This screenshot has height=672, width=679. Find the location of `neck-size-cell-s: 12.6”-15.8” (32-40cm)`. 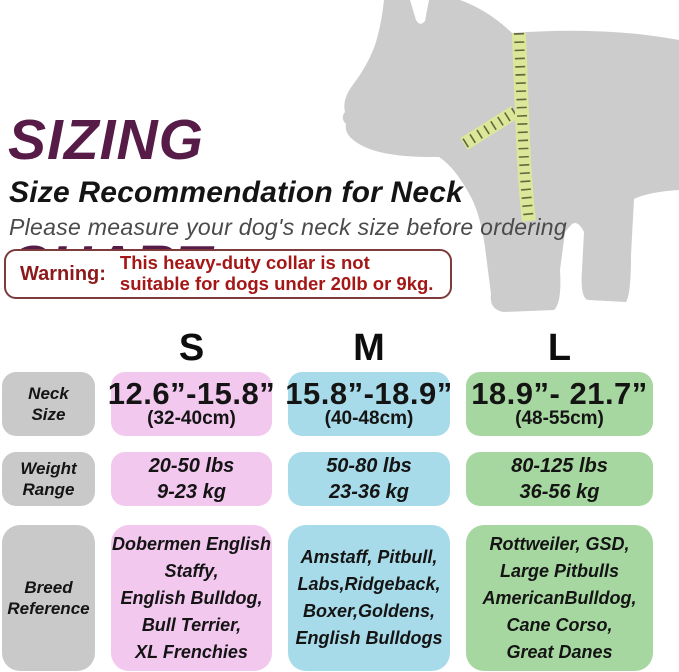

neck-size-cell-s: 12.6”-15.8” (32-40cm) is located at coordinates (191, 404).